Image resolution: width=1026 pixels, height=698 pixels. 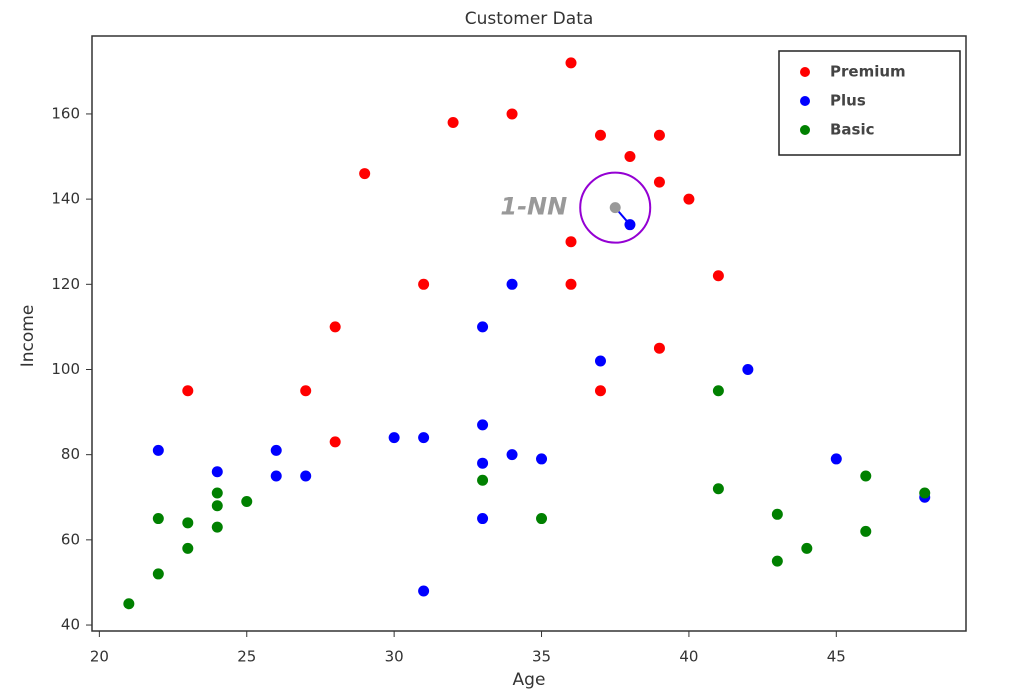 I want to click on y-tick-label: 80, so click(x=70, y=454).